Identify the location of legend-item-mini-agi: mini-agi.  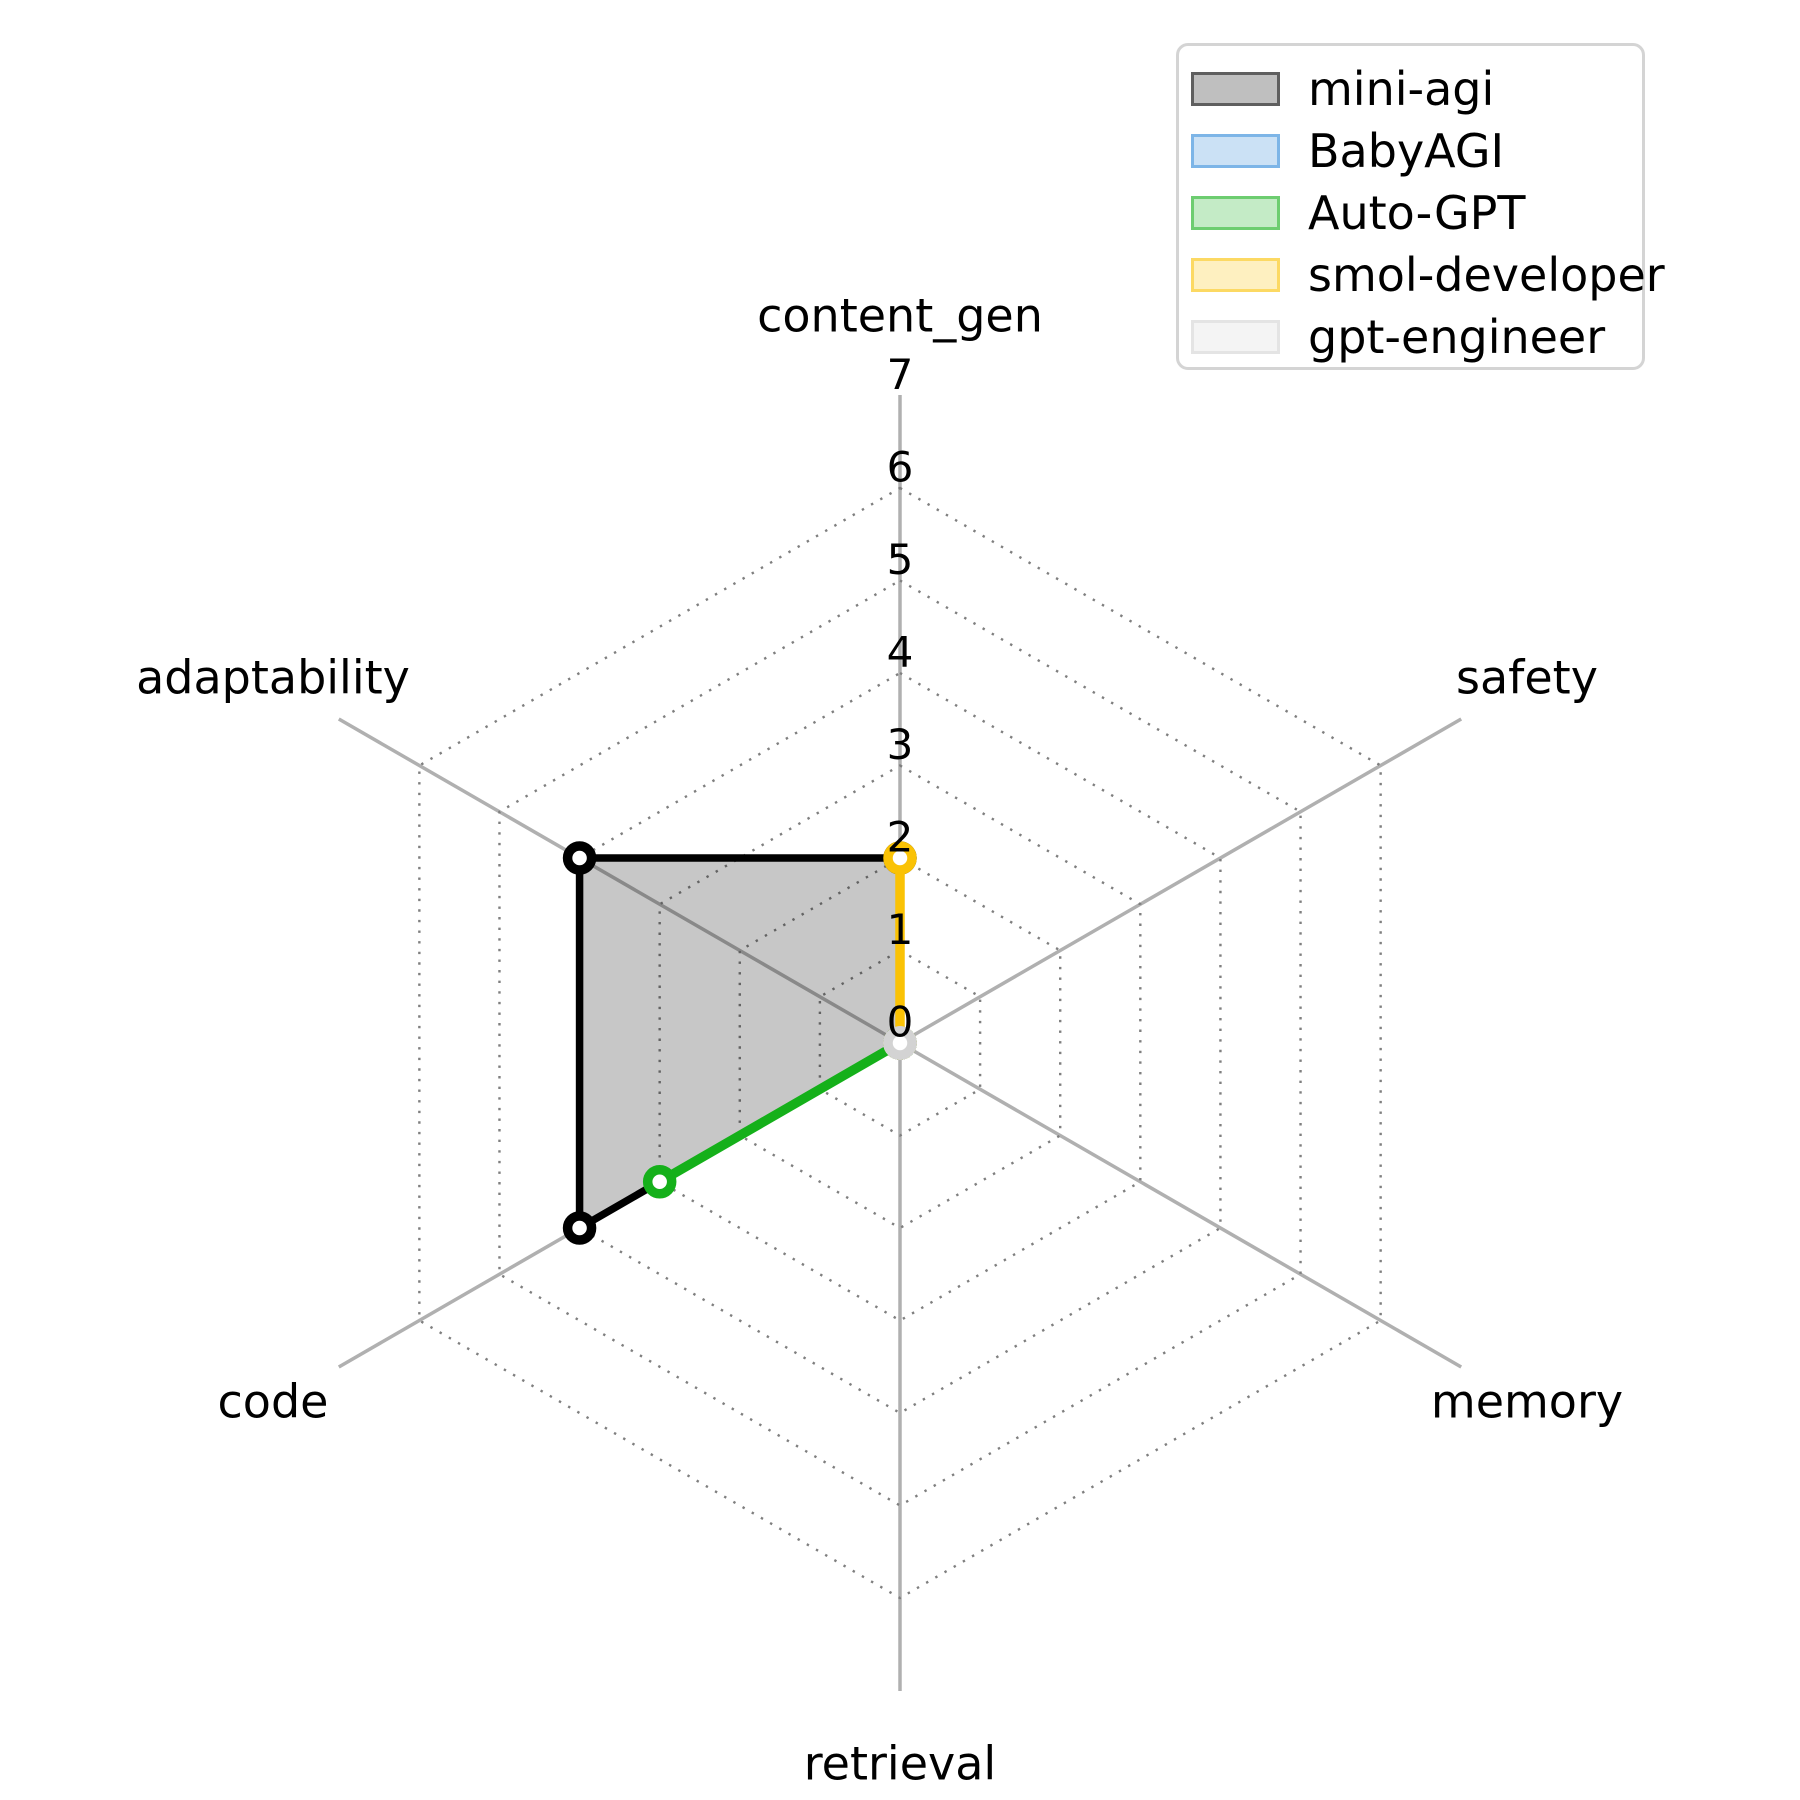
(1416, 89).